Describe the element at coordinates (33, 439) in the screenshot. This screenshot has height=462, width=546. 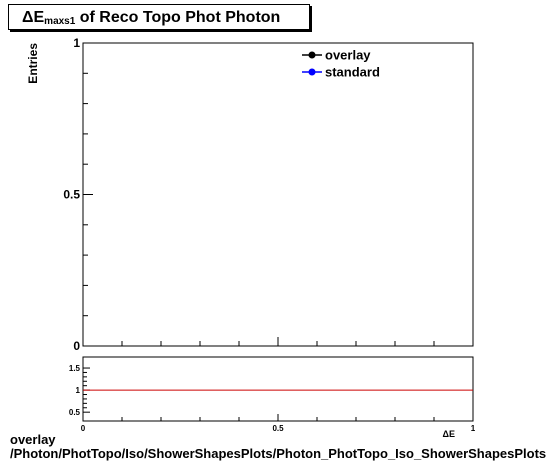
I see `footer-label: overlay` at that location.